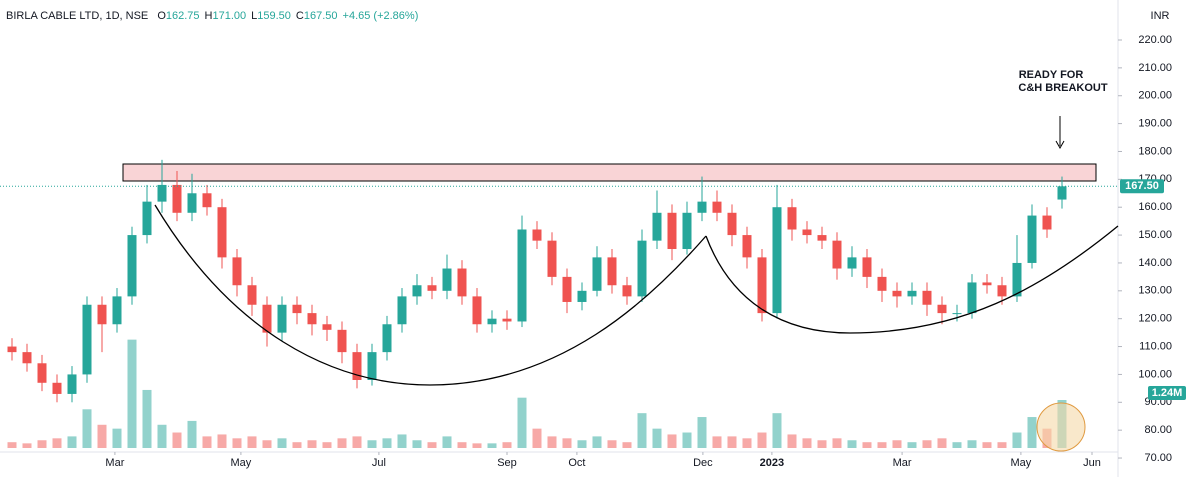 Image resolution: width=1200 pixels, height=477 pixels. What do you see at coordinates (1167, 393) in the screenshot?
I see `last-volume-badge` at bounding box center [1167, 393].